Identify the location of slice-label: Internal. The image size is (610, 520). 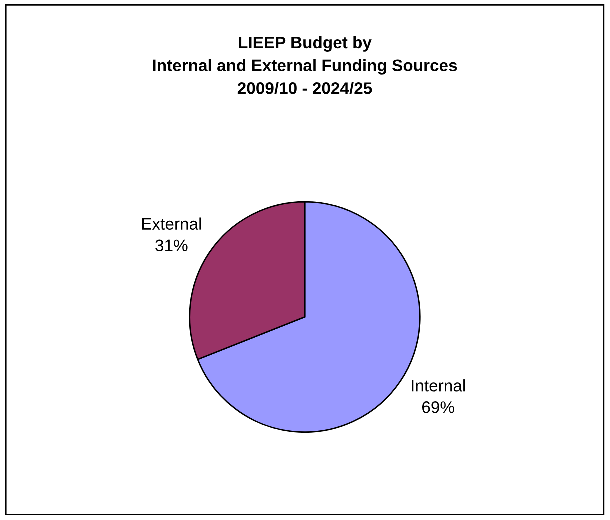
(439, 386).